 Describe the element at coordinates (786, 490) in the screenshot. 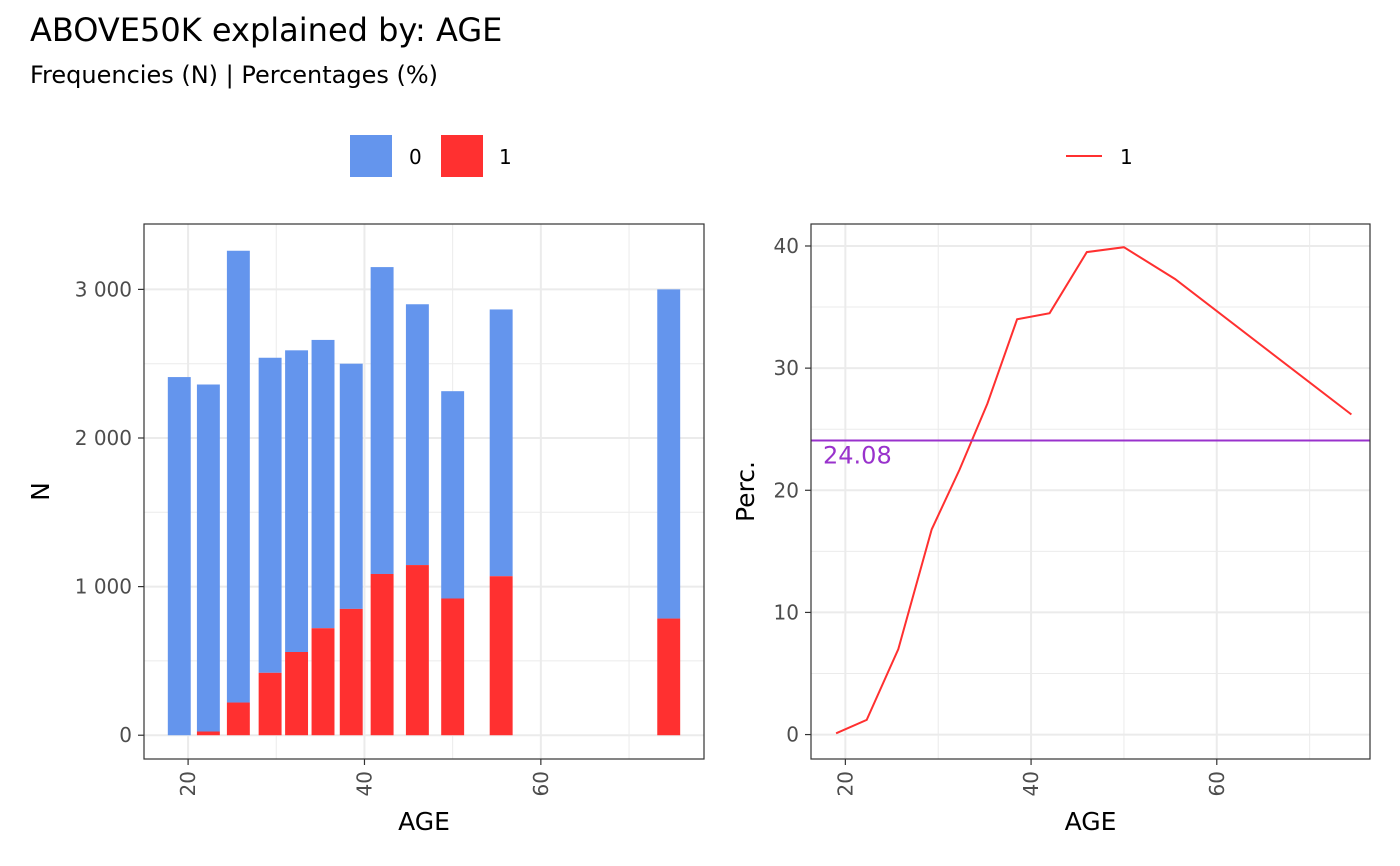

I see `y-tick-label: 20` at that location.